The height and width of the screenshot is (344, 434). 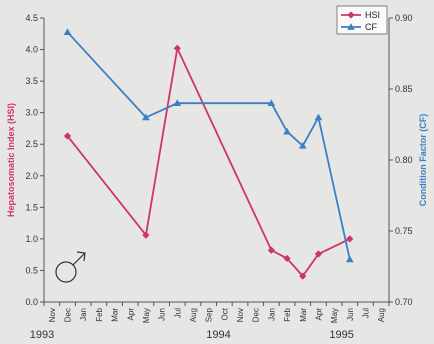 I want to click on left-tick-label: 2.5, so click(x=31, y=144).